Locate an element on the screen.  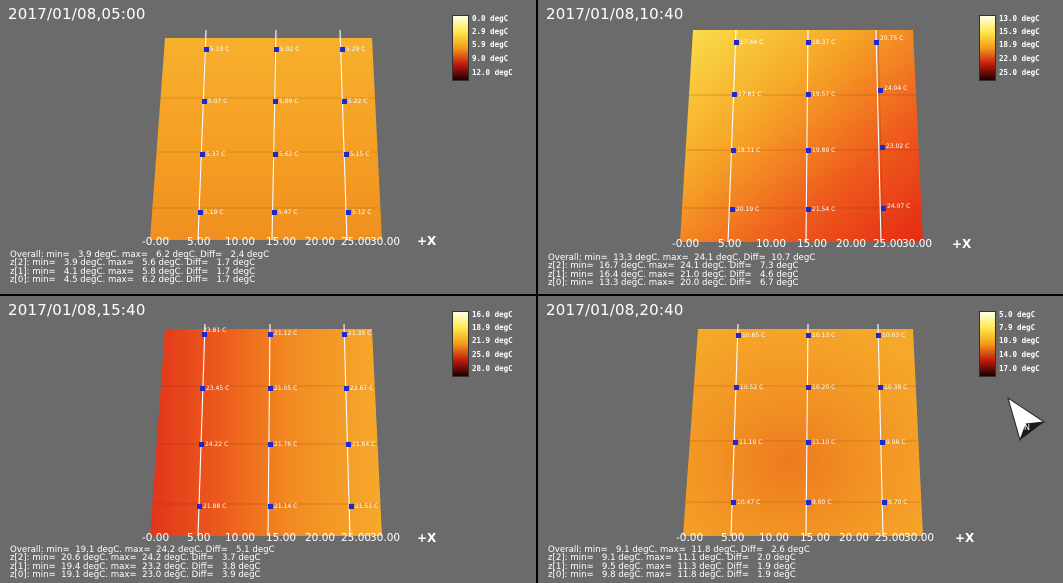
panel-timestamp: 2017/01/08,15:40 is located at coordinates (77, 310).